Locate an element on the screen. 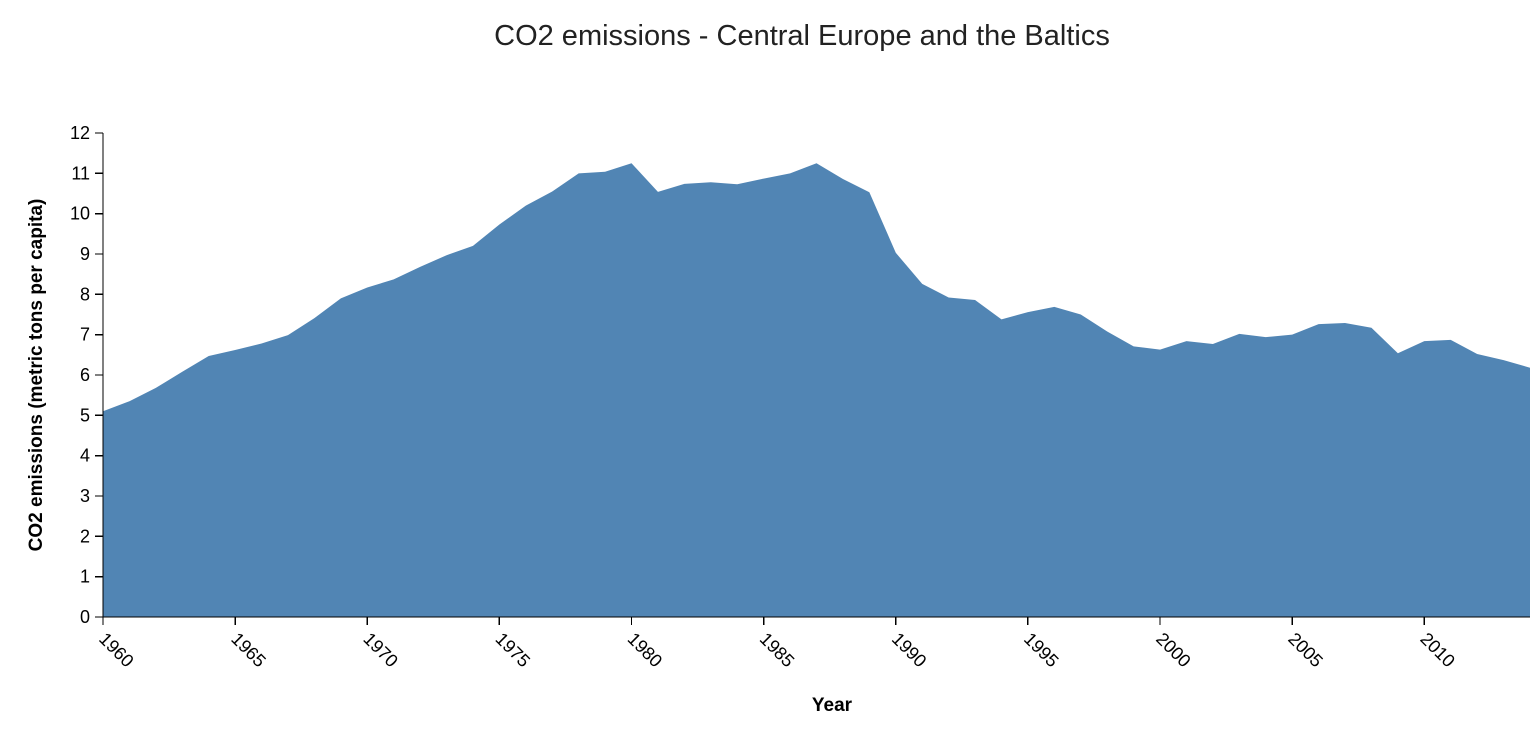 This screenshot has width=1530, height=741. x-tick-label: 2000 is located at coordinates (1173, 650).